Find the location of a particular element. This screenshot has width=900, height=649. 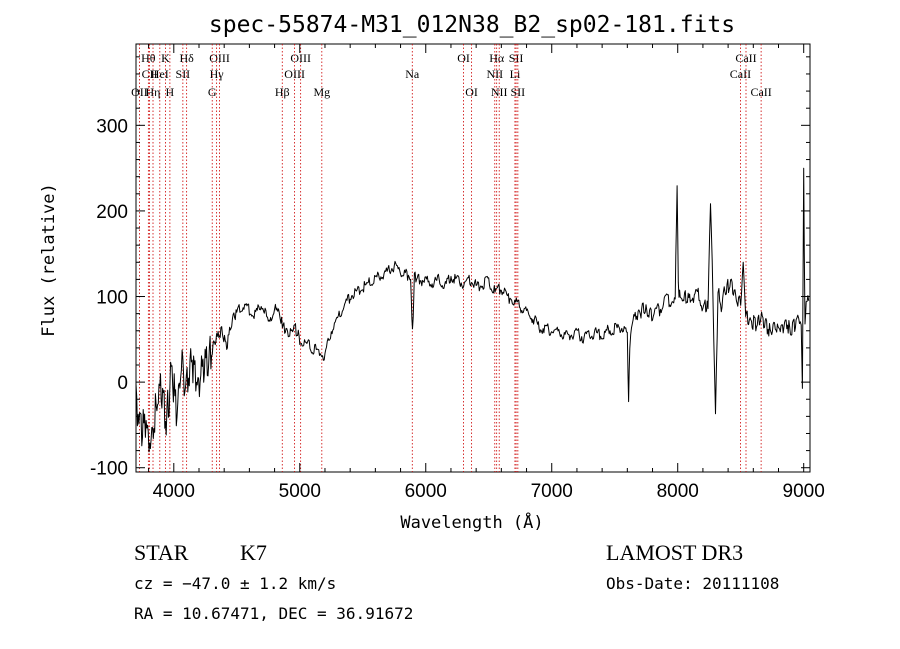

line-label-5: HeI is located at coordinates (160, 74).